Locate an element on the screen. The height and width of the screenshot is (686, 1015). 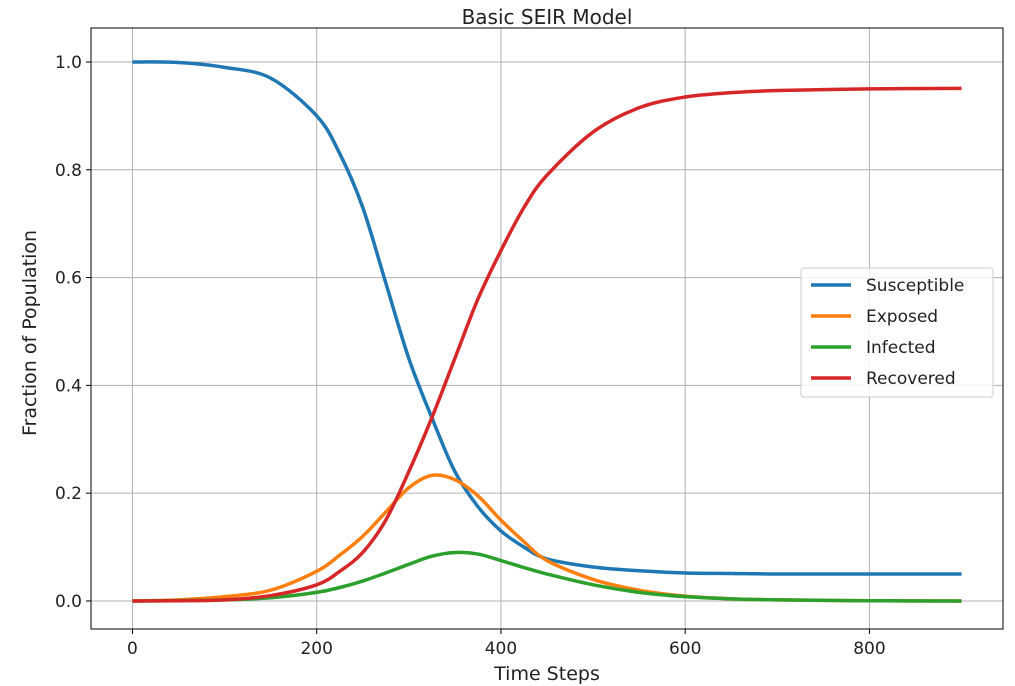
legend-label: Exposed is located at coordinates (902, 317).